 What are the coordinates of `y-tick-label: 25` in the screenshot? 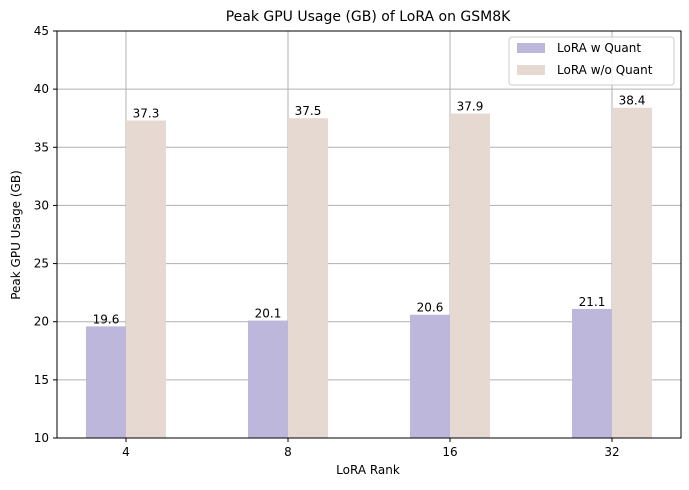 It's located at (41, 264).